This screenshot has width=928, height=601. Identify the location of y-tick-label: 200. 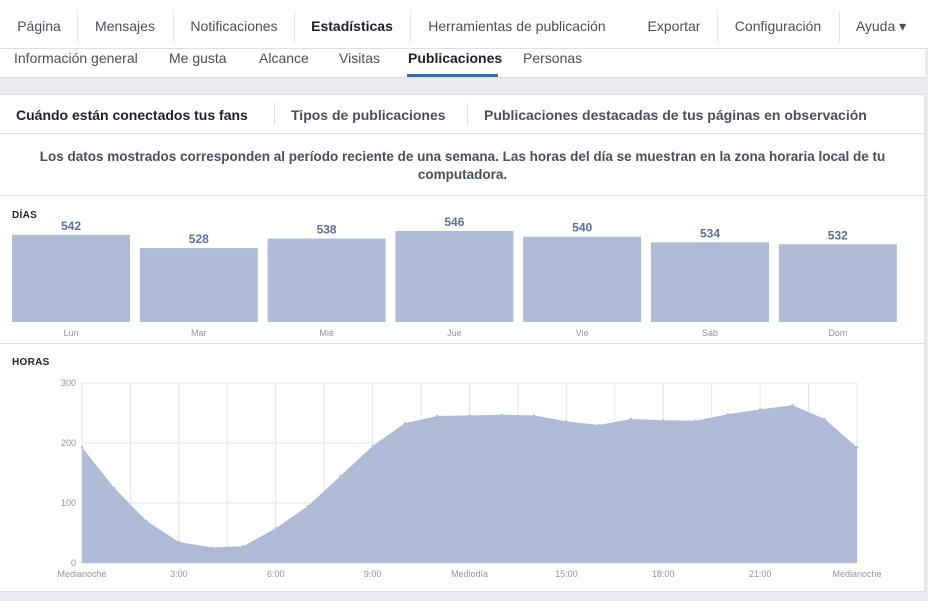
(68, 443).